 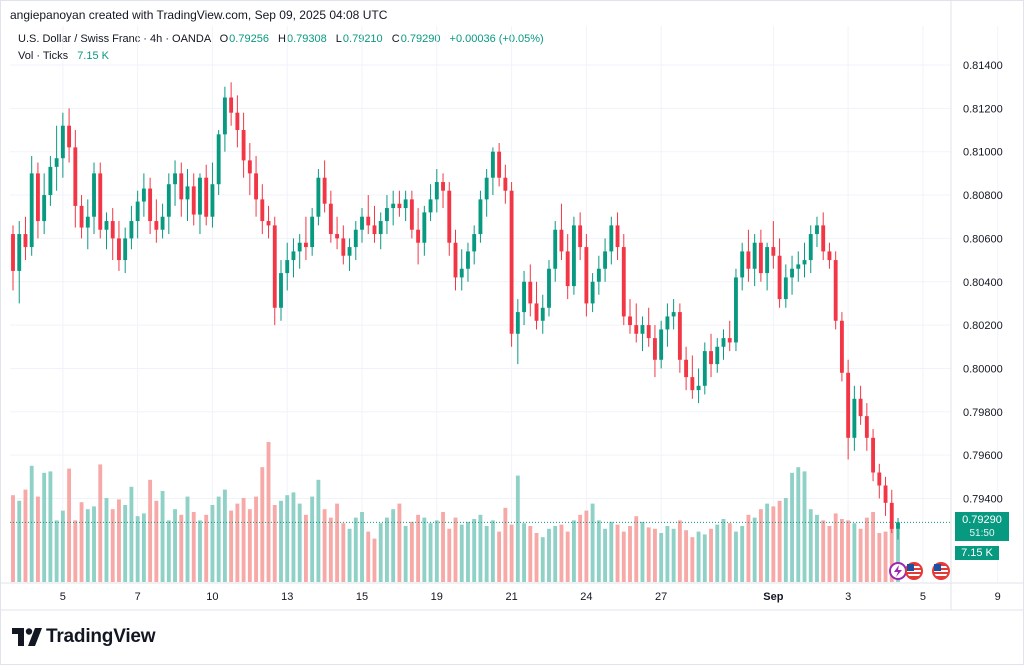 What do you see at coordinates (224, 39) in the screenshot?
I see `open-label: O` at bounding box center [224, 39].